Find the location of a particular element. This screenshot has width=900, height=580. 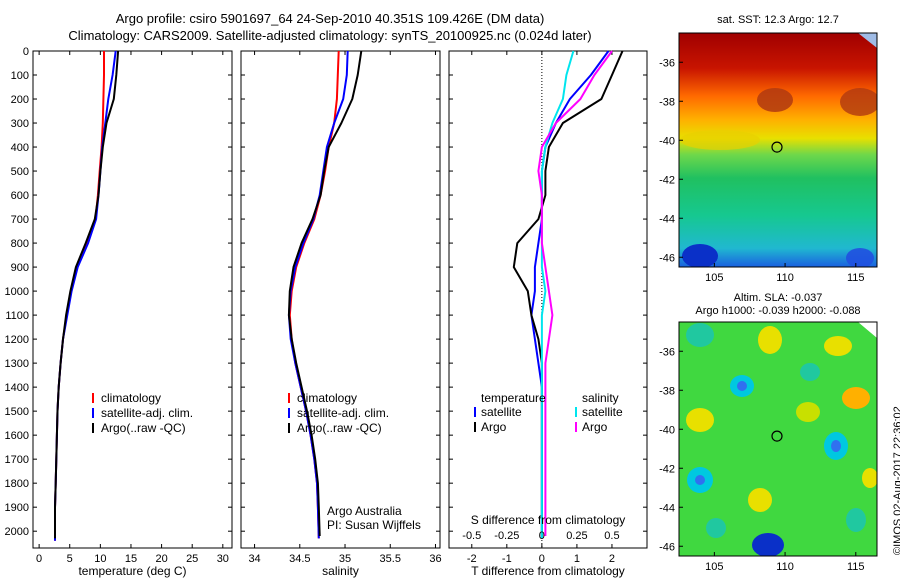

sla-map-subtitle: Argo h1000: -0.039 h2000: -0.088 is located at coordinates (778, 311).